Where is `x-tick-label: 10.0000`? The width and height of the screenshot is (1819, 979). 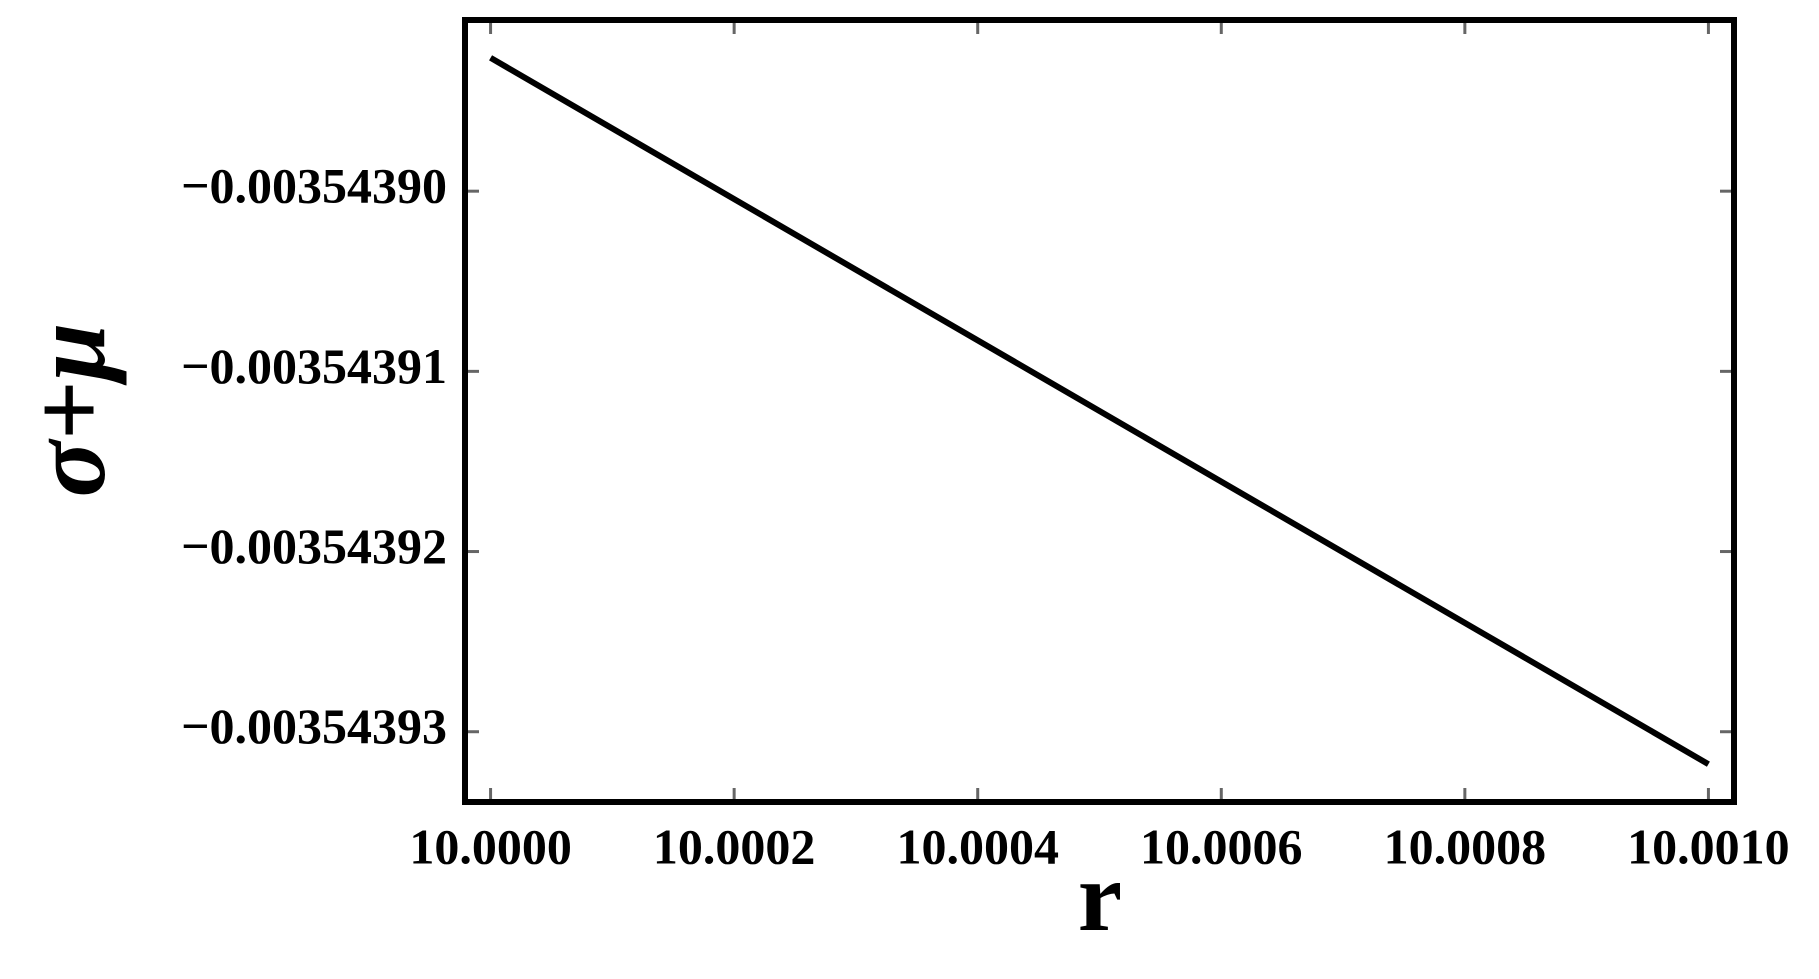 x-tick-label: 10.0000 is located at coordinates (490, 846).